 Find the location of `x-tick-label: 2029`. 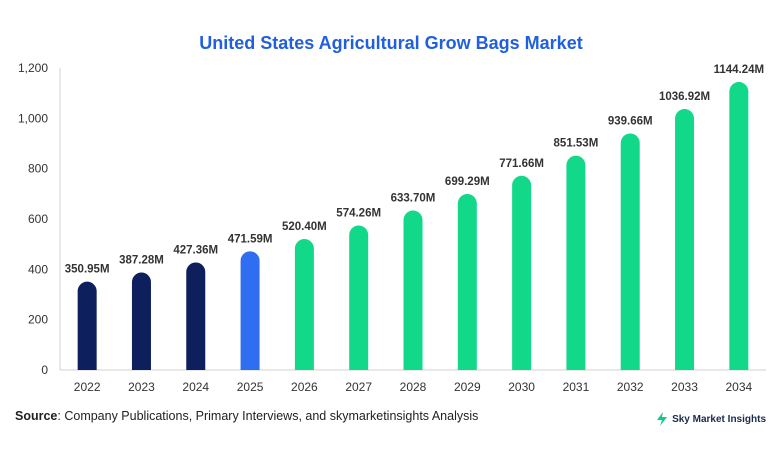

x-tick-label: 2029 is located at coordinates (467, 387).